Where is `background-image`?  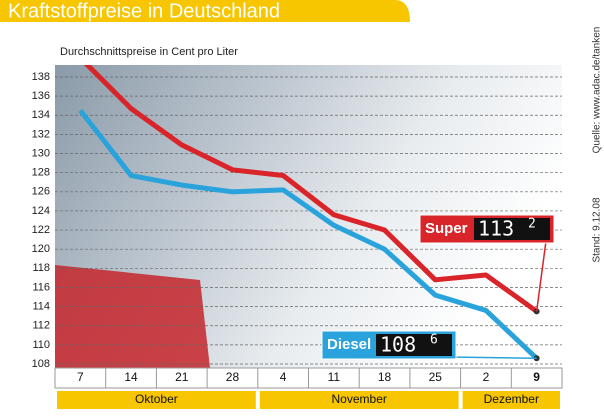 background-image is located at coordinates (132, 316).